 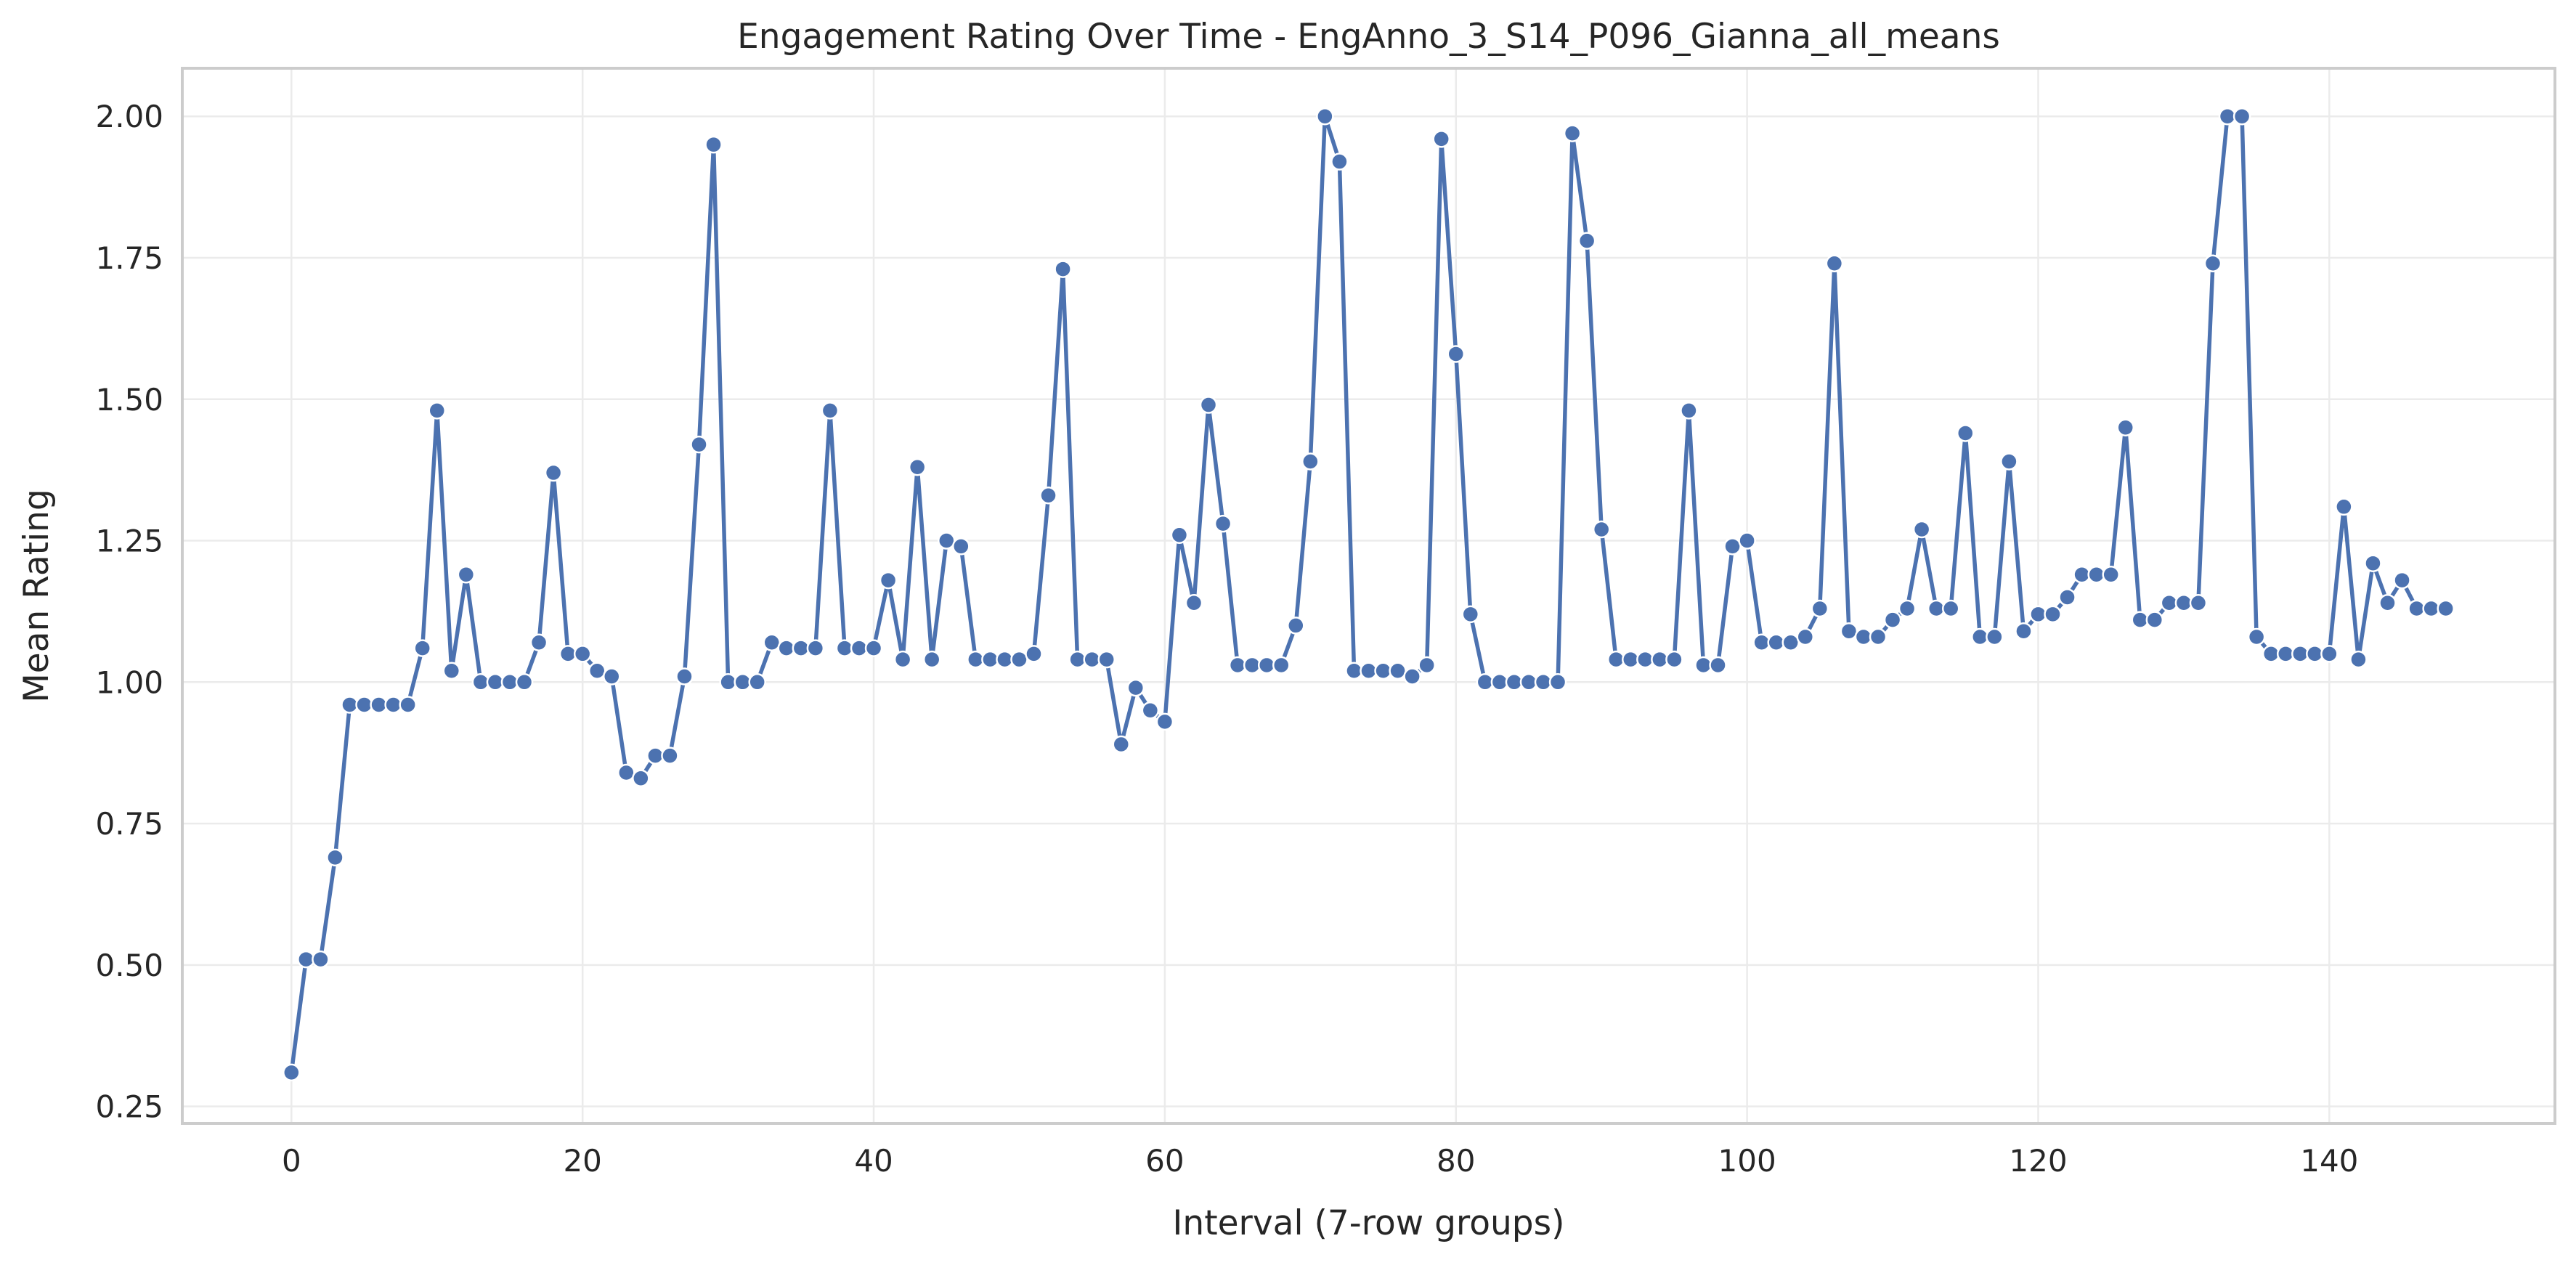 I want to click on x-tick-label: 20, so click(x=582, y=1161).